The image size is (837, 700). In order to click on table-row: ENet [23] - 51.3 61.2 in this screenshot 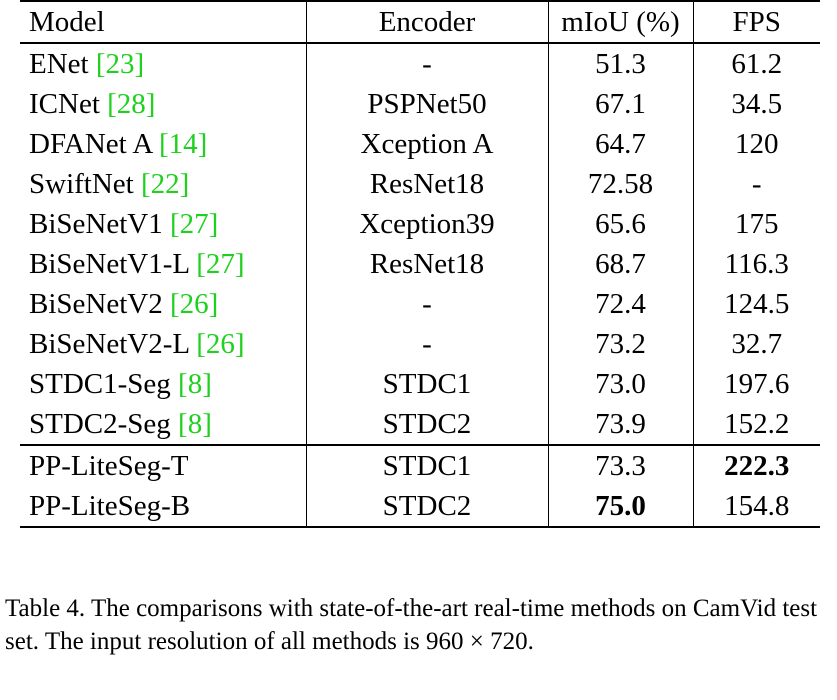, I will do `click(420, 63)`.